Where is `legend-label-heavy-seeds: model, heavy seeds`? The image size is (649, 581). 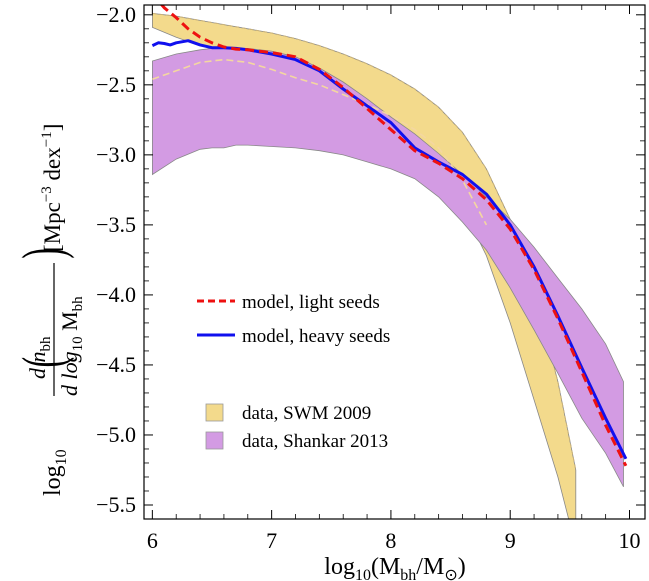 legend-label-heavy-seeds: model, heavy seeds is located at coordinates (316, 336).